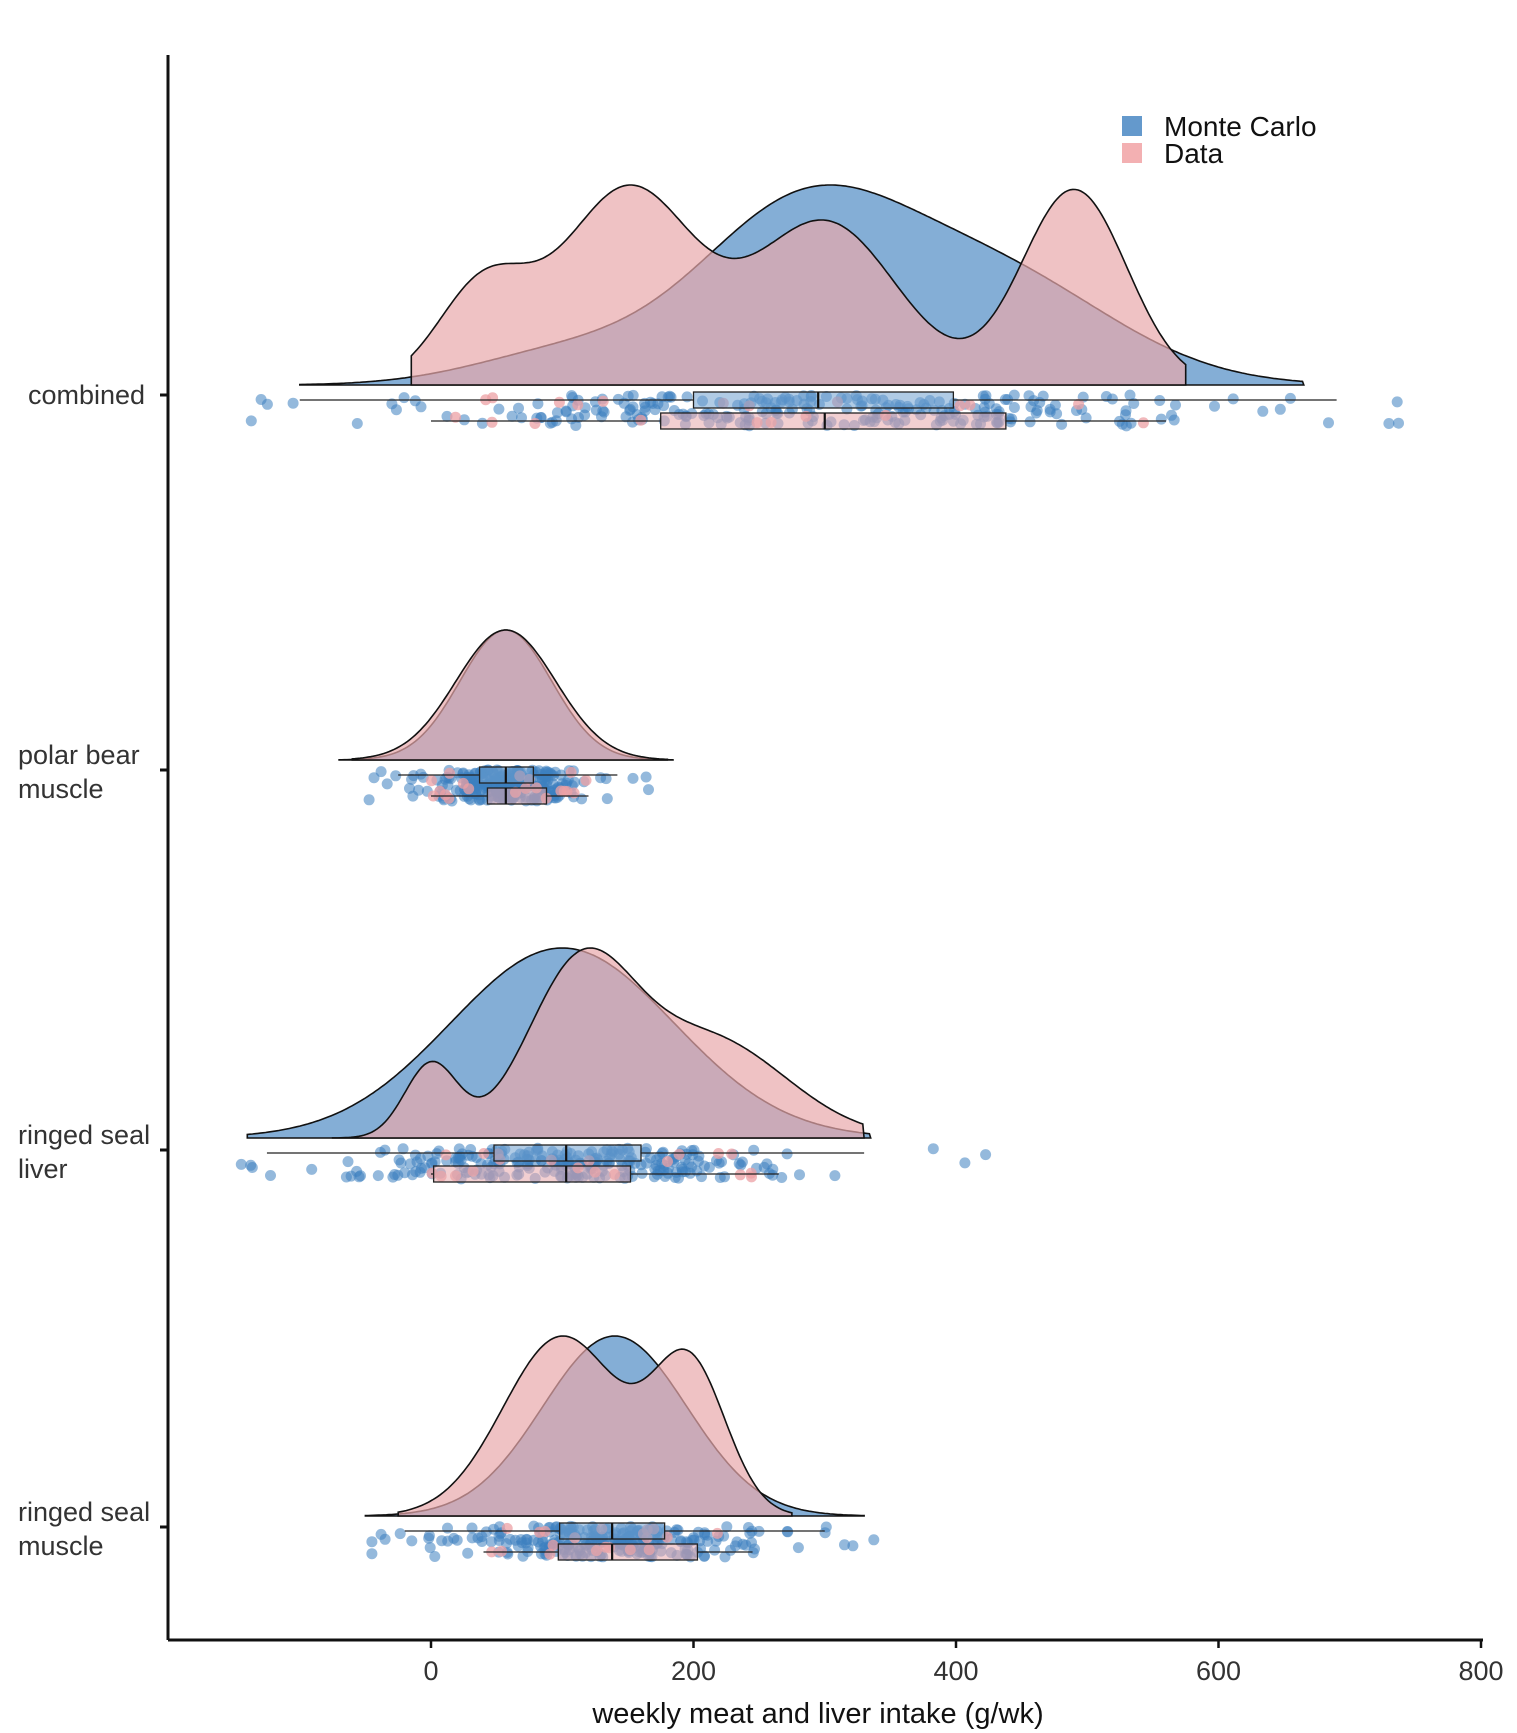 The width and height of the screenshot is (1517, 1733). I want to click on y-tick-label-polar-bear-muscle: muscle, so click(61, 789).